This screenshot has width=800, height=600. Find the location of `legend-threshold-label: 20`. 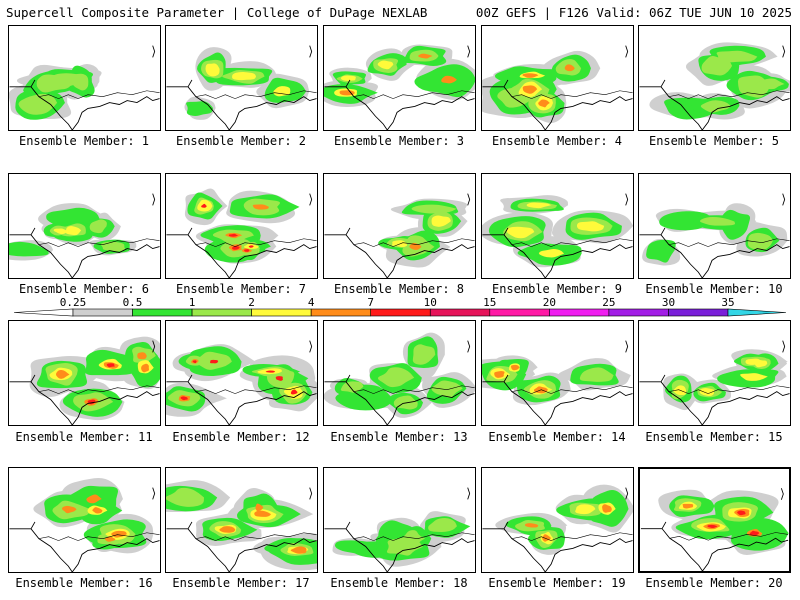

legend-threshold-label: 20 is located at coordinates (549, 302).